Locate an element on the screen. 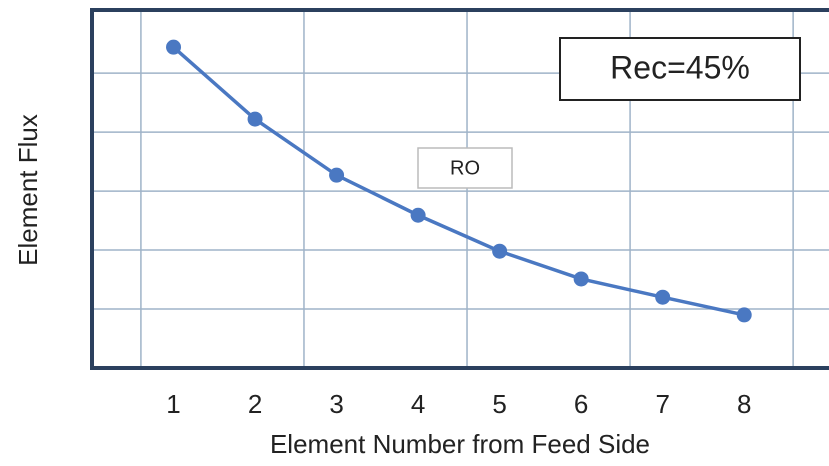  x-tick-label: 3 is located at coordinates (336, 404).